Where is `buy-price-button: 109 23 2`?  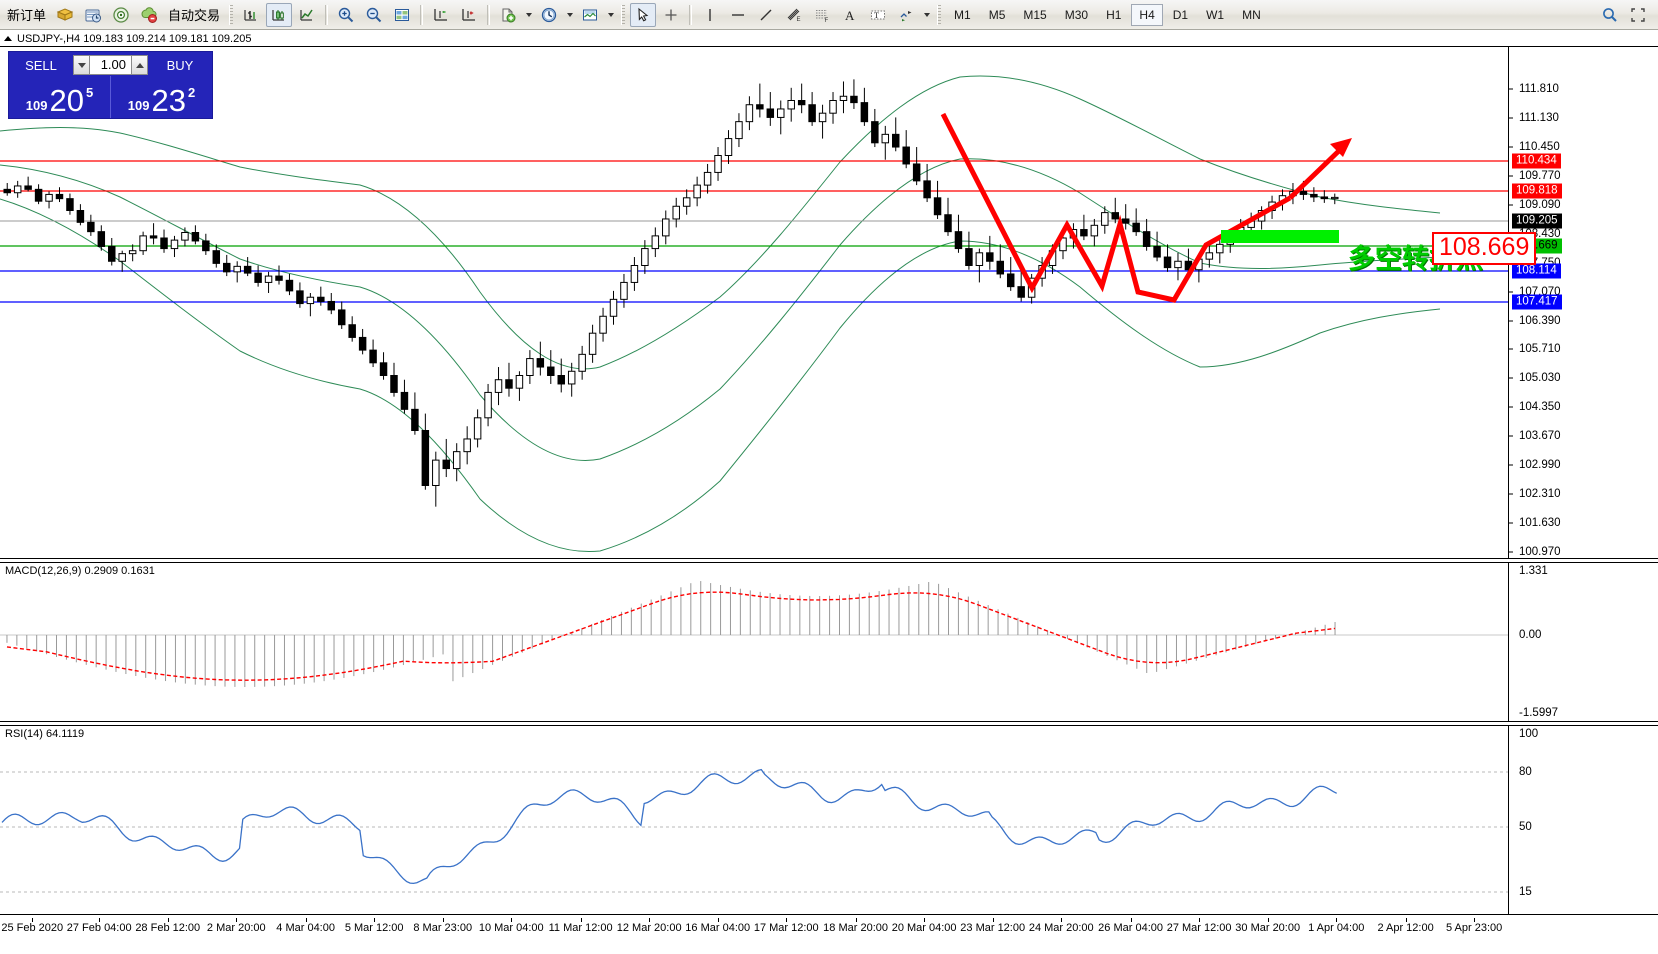
buy-price-button: 109 23 2 is located at coordinates (161, 97).